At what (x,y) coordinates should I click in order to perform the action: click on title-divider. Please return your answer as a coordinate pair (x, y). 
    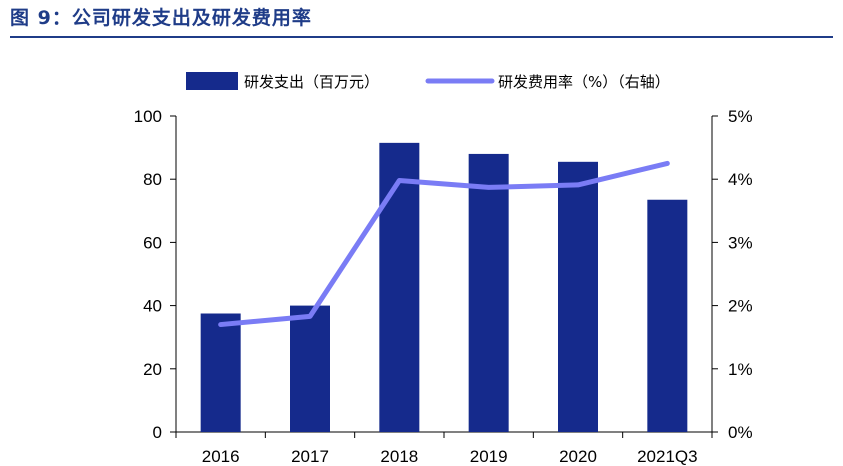
    Looking at the image, I should click on (421, 37).